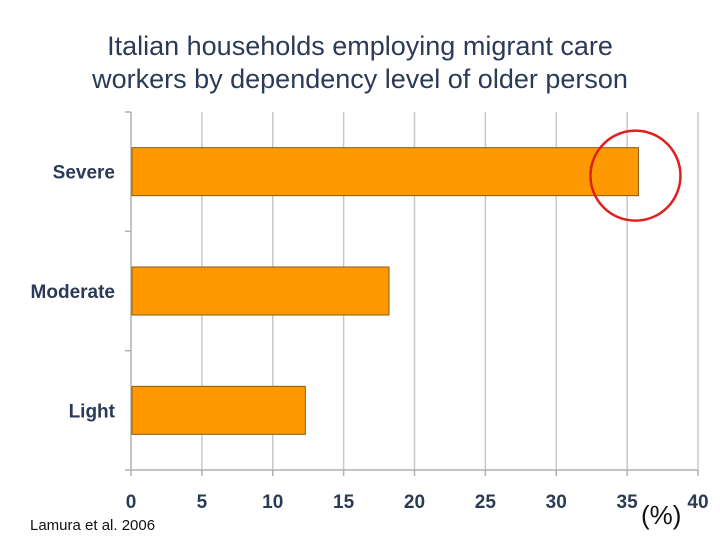  What do you see at coordinates (202, 502) in the screenshot?
I see `x-tick-label: 5` at bounding box center [202, 502].